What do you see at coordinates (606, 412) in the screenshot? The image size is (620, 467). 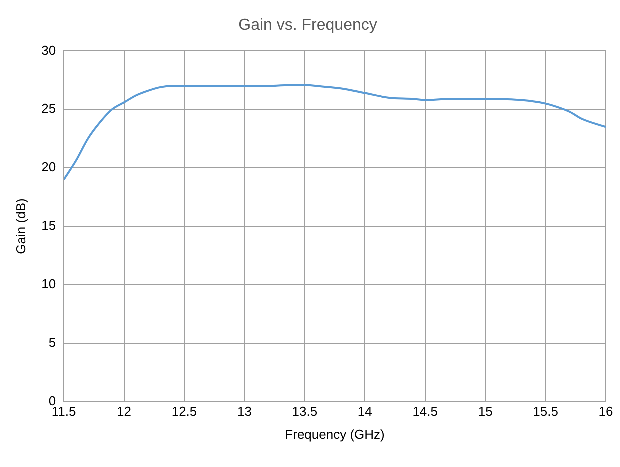 I see `x-tick-label: 16` at bounding box center [606, 412].